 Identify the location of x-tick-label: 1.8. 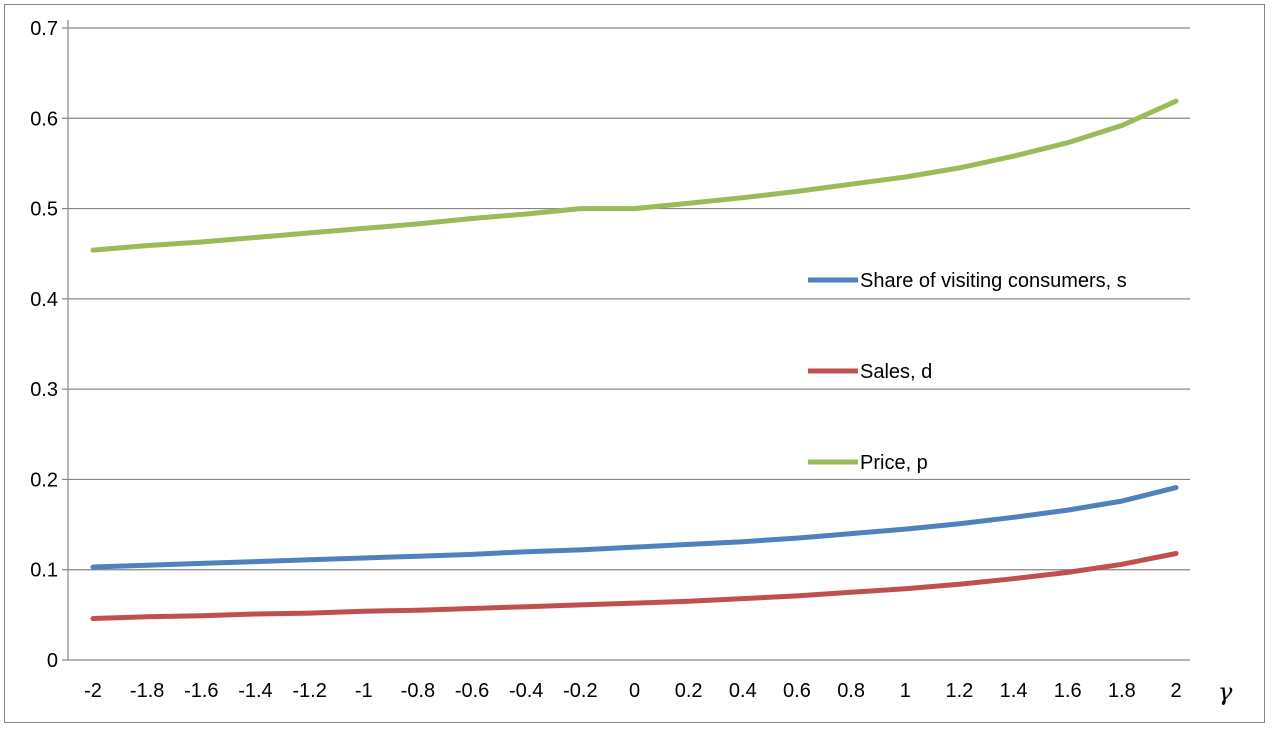
(1122, 691).